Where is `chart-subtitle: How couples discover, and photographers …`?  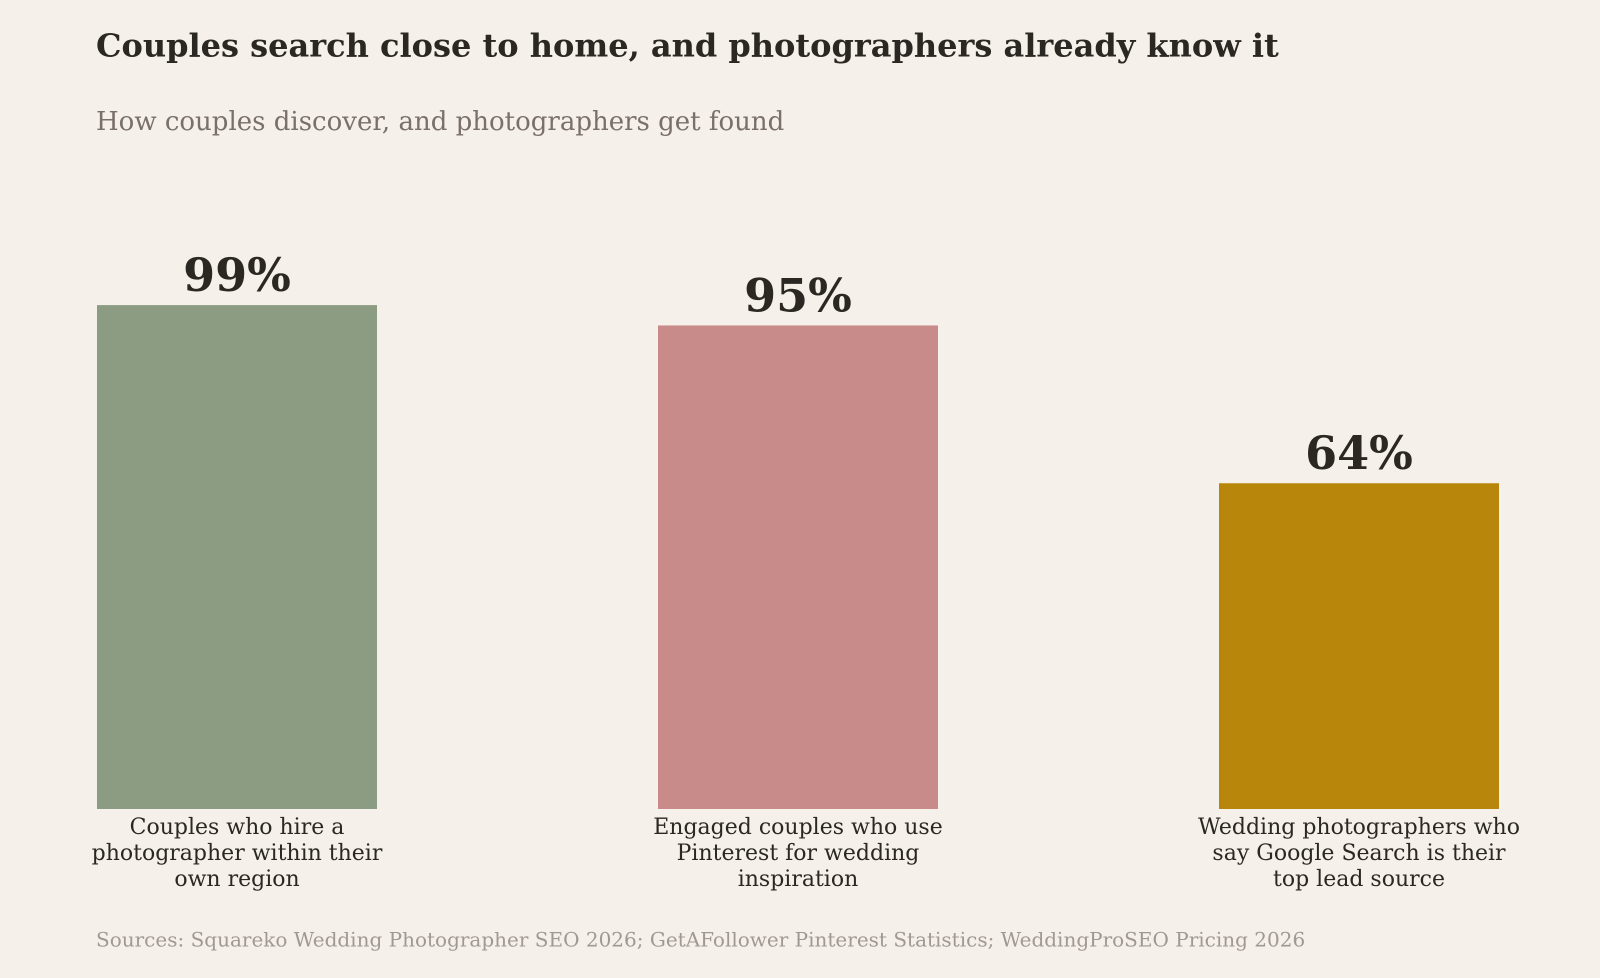 chart-subtitle: How couples discover, and photographers … is located at coordinates (440, 122).